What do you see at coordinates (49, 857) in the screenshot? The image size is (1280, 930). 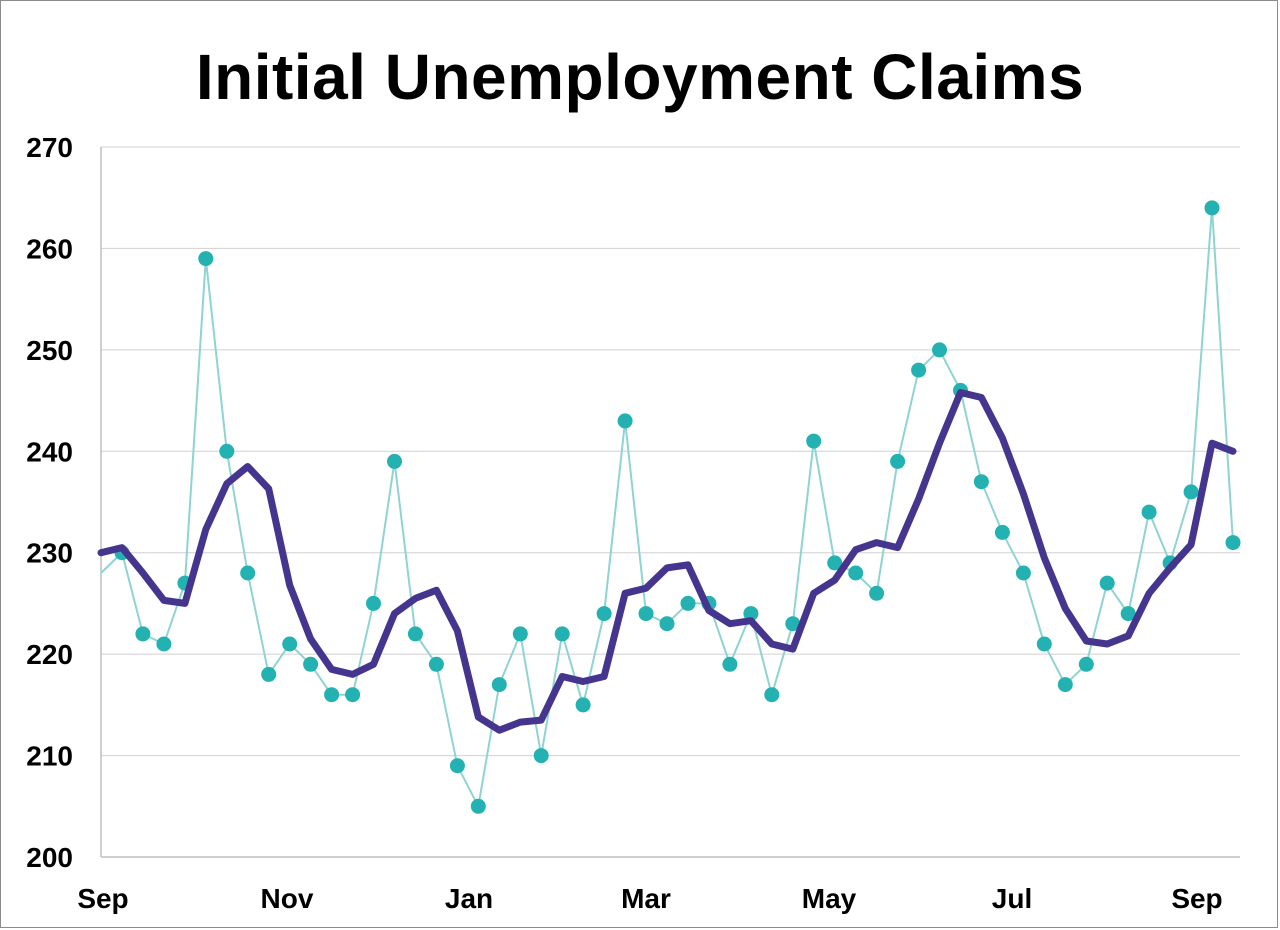 I see `y-tick-label: 200` at bounding box center [49, 857].